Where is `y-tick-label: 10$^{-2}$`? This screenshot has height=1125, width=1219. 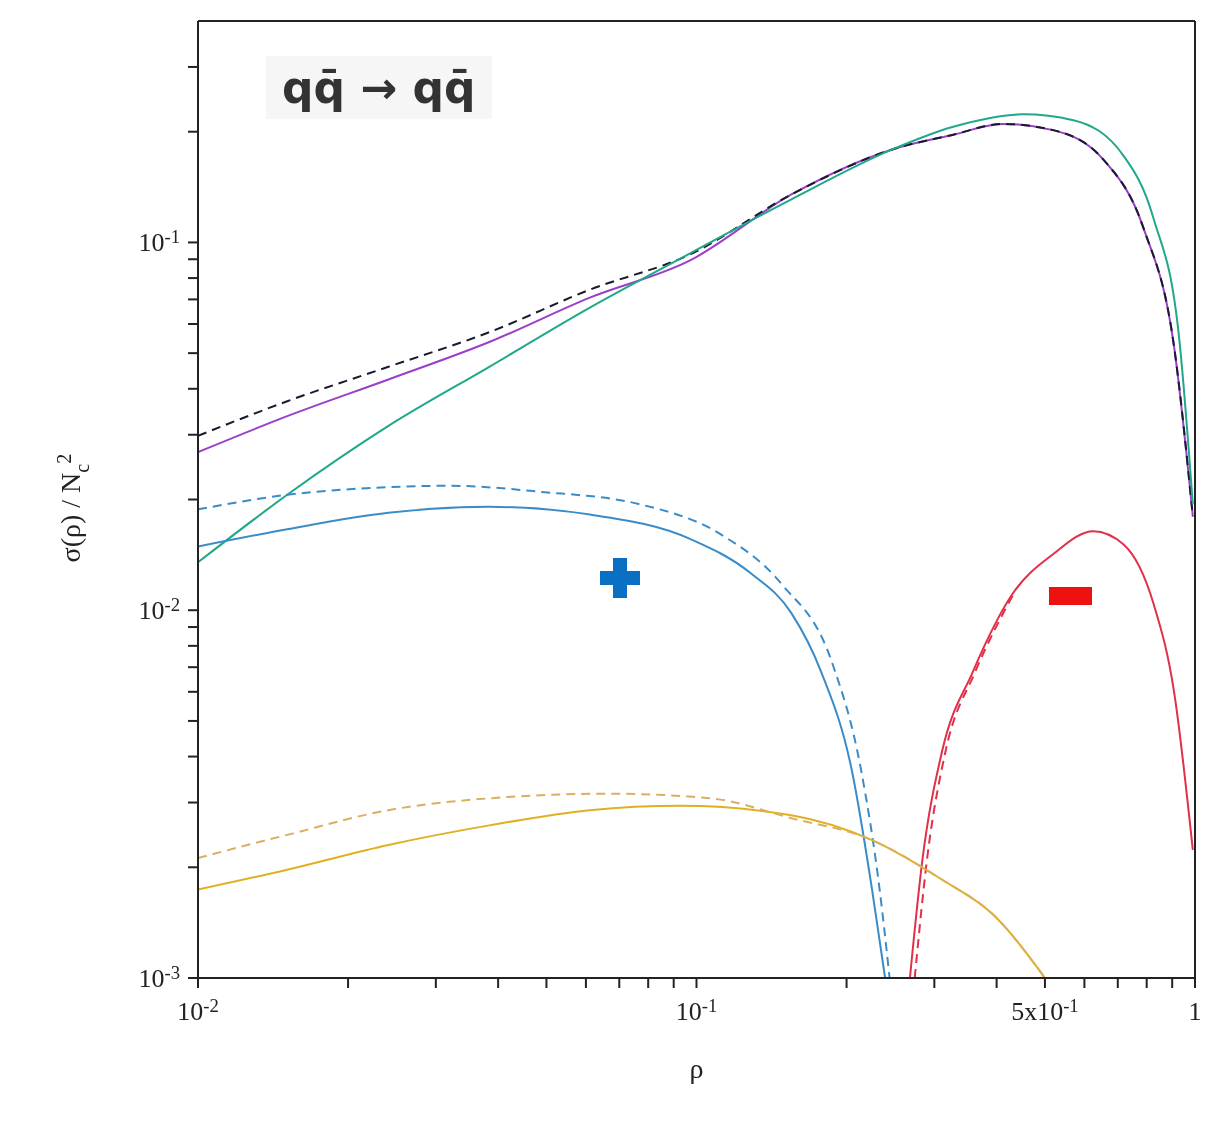 y-tick-label: 10$^{-2}$ is located at coordinates (159, 609).